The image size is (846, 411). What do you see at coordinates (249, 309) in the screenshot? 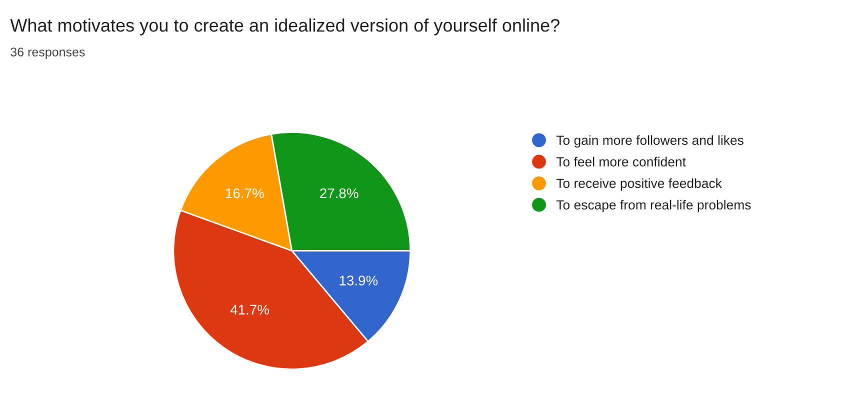
I see `data-label: 41.7%` at bounding box center [249, 309].